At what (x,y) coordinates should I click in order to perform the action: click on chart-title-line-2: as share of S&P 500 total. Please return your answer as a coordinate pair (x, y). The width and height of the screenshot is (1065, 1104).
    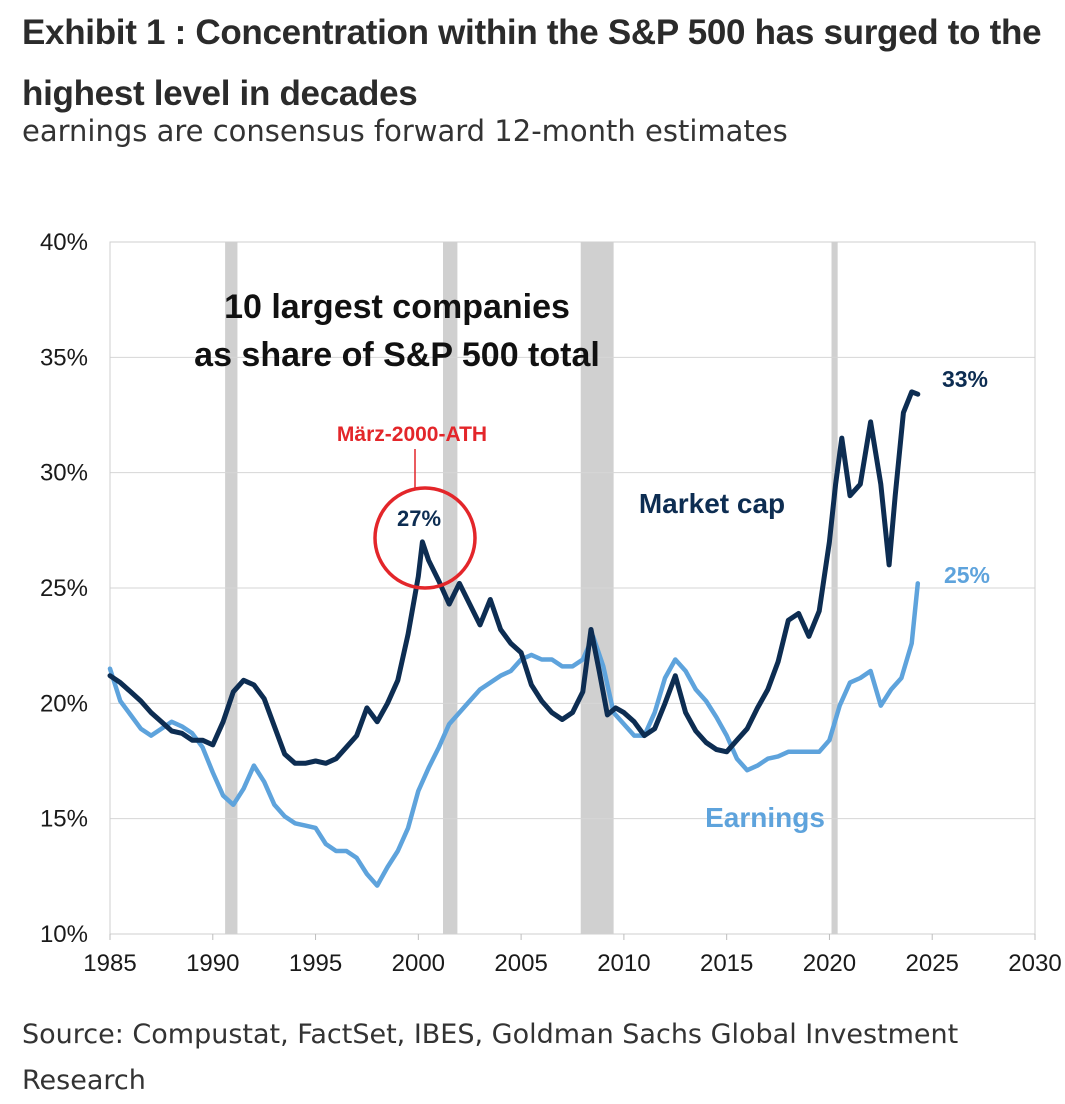
    Looking at the image, I should click on (397, 355).